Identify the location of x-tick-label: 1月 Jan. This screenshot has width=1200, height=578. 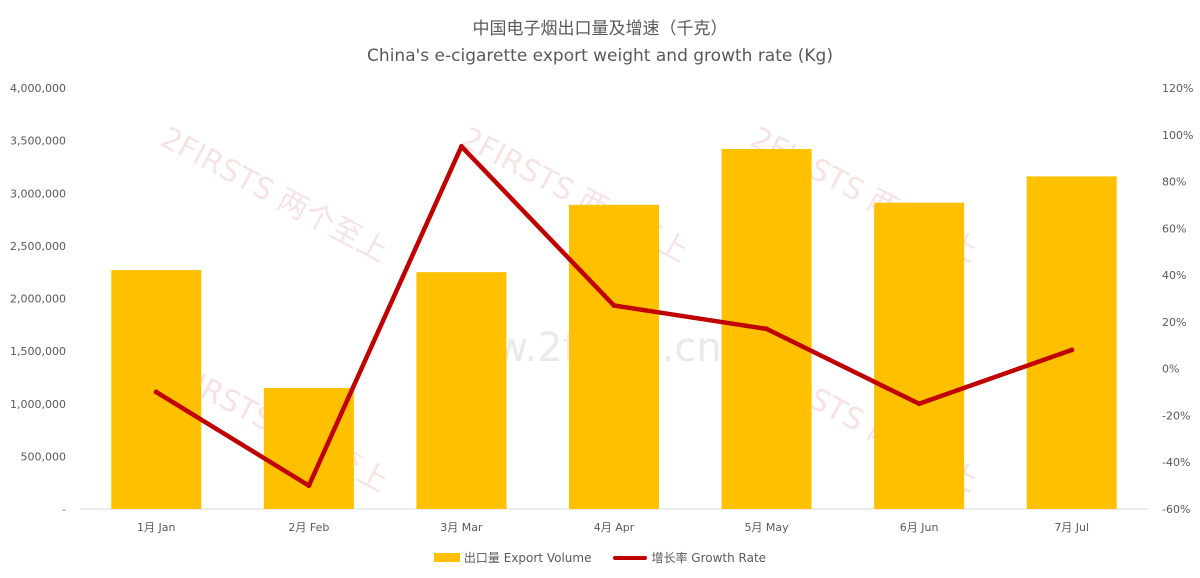
(156, 527).